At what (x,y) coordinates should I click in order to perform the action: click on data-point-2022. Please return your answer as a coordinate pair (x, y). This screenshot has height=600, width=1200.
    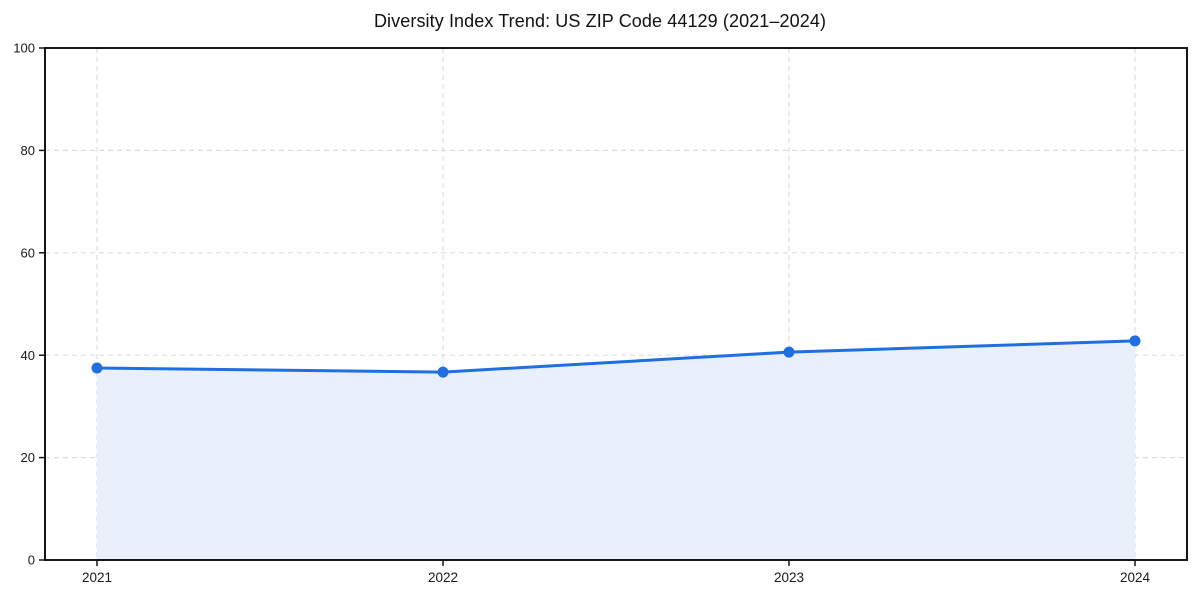
    Looking at the image, I should click on (443, 372).